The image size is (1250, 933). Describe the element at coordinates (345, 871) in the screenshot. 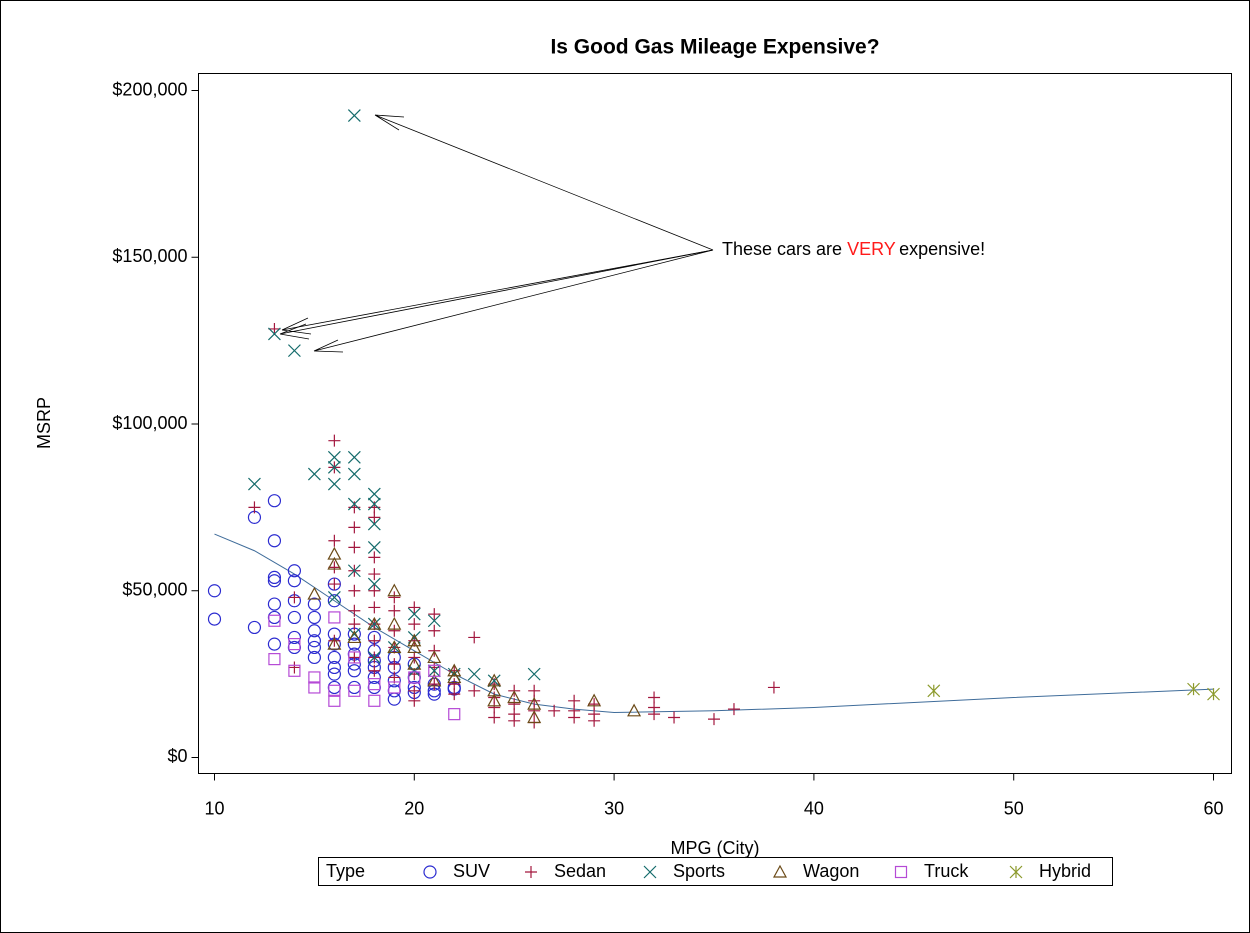

I see `legend-title: Type` at that location.